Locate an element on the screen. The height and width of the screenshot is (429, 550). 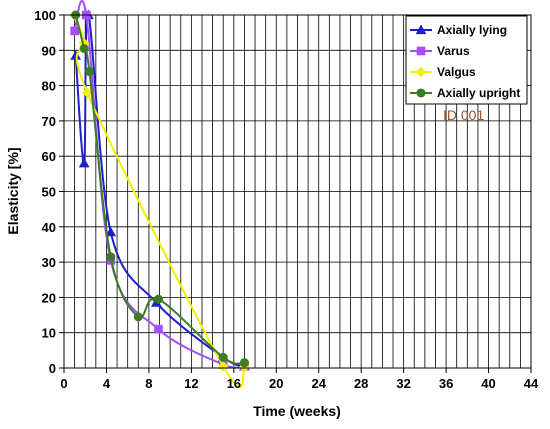
data-point-valgus is located at coordinates (87, 92).